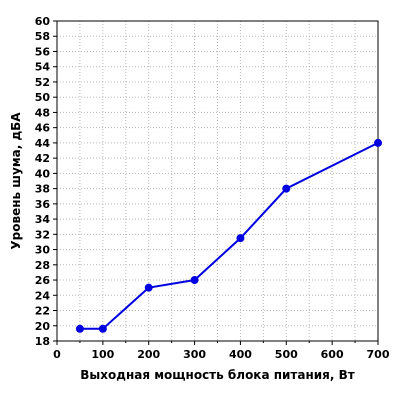  Describe the element at coordinates (43, 326) in the screenshot. I see `y-tick-label: 20` at that location.